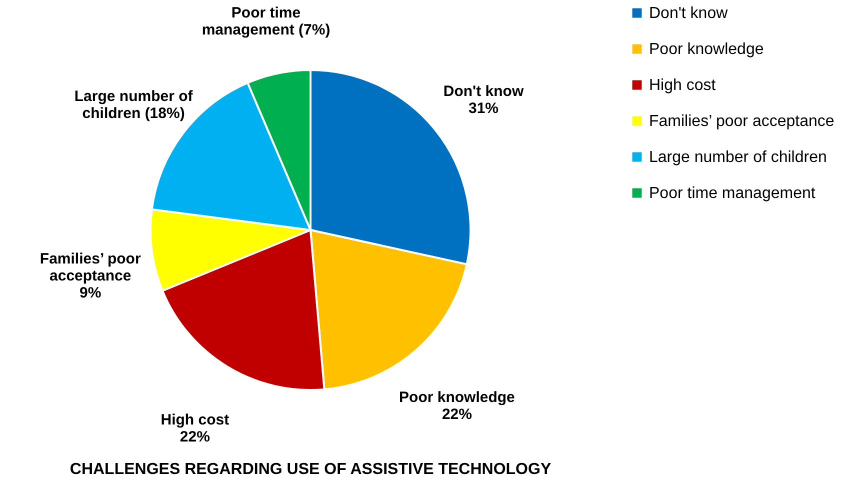 Image resolution: width=845 pixels, height=482 pixels. I want to click on legend-label: Poor knowledge, so click(706, 49).